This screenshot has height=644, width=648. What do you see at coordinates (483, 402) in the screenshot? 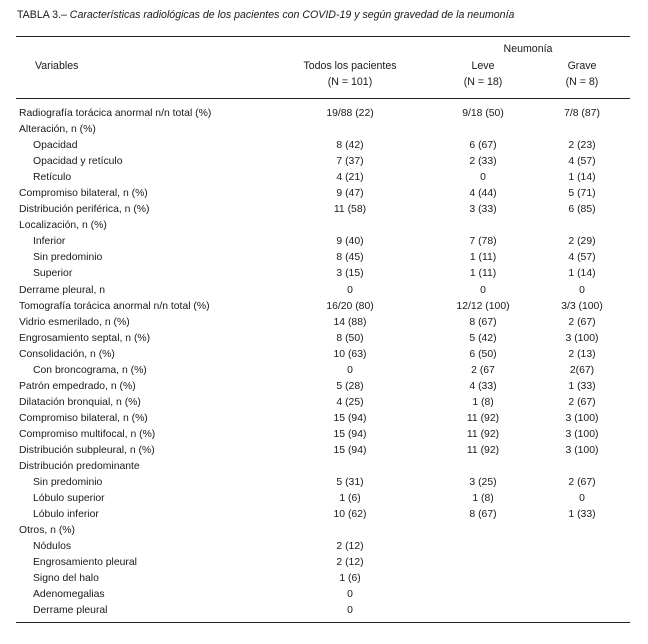
I see `cell-leve: 1 (8)` at bounding box center [483, 402].